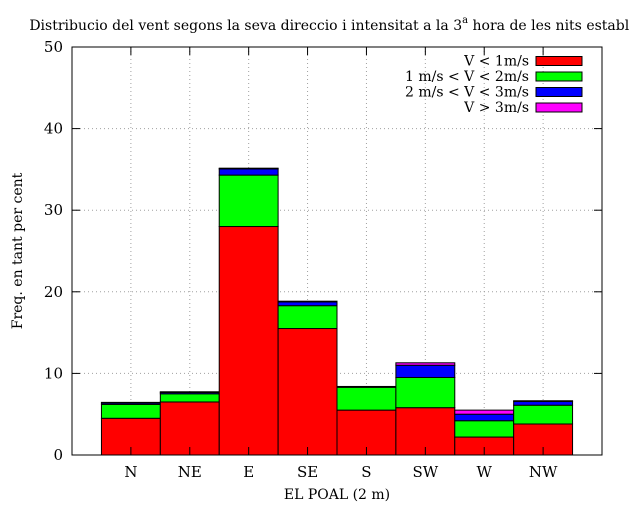  I want to click on y-tick-label: 20, so click(53, 292).